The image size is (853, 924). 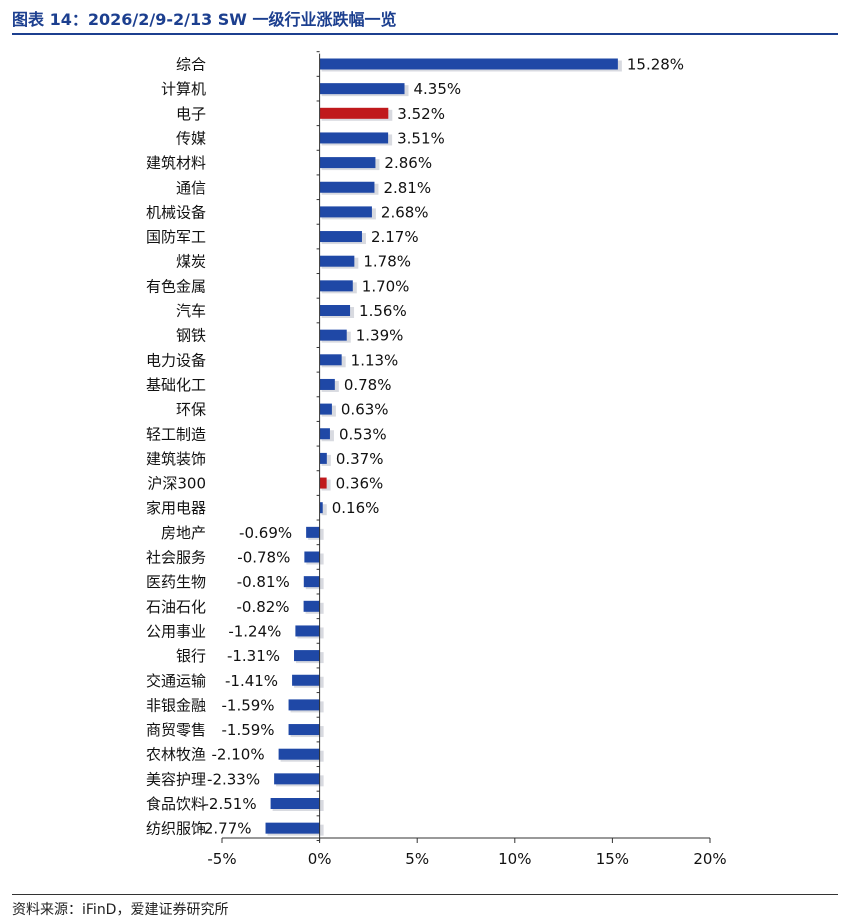 What do you see at coordinates (176, 730) in the screenshot?
I see `category-label: 商贸零售` at bounding box center [176, 730].